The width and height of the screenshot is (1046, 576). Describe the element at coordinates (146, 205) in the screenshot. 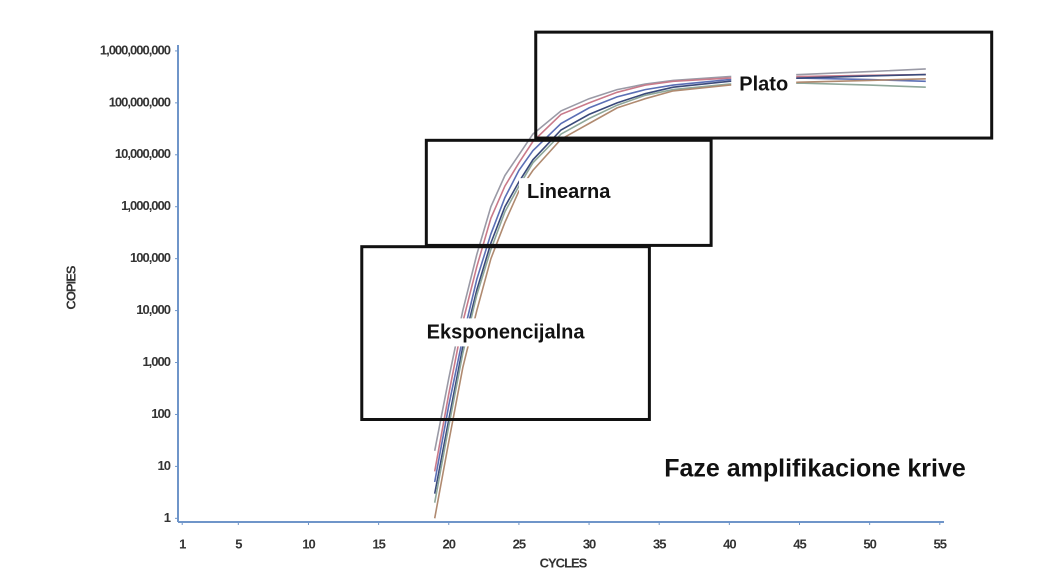

I see `y-tick-label: 1,000,000` at that location.